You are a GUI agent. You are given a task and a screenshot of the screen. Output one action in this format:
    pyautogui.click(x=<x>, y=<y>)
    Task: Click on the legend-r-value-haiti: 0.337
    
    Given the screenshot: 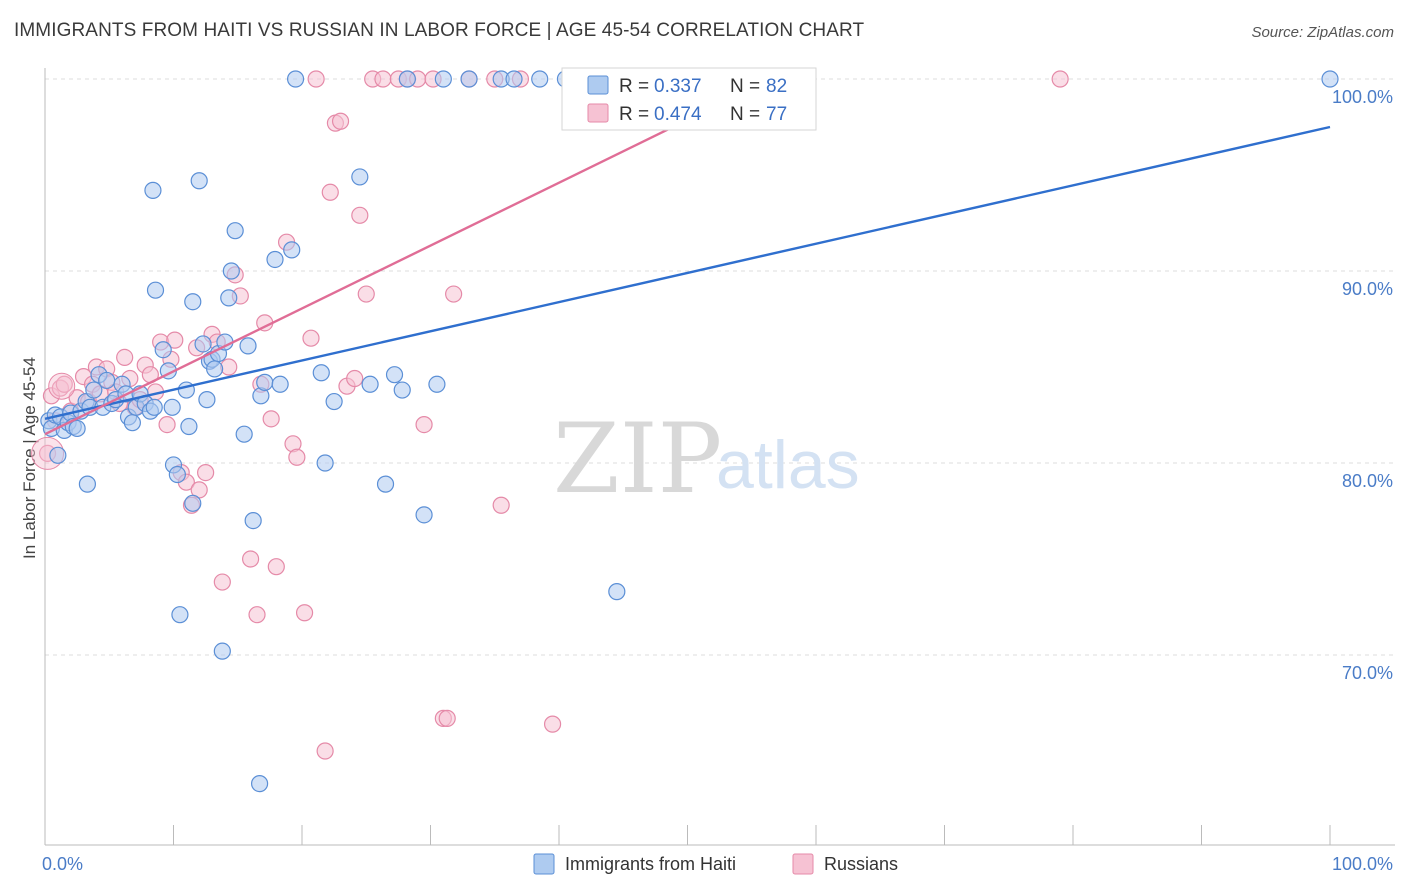 What is the action you would take?
    pyautogui.click(x=678, y=86)
    